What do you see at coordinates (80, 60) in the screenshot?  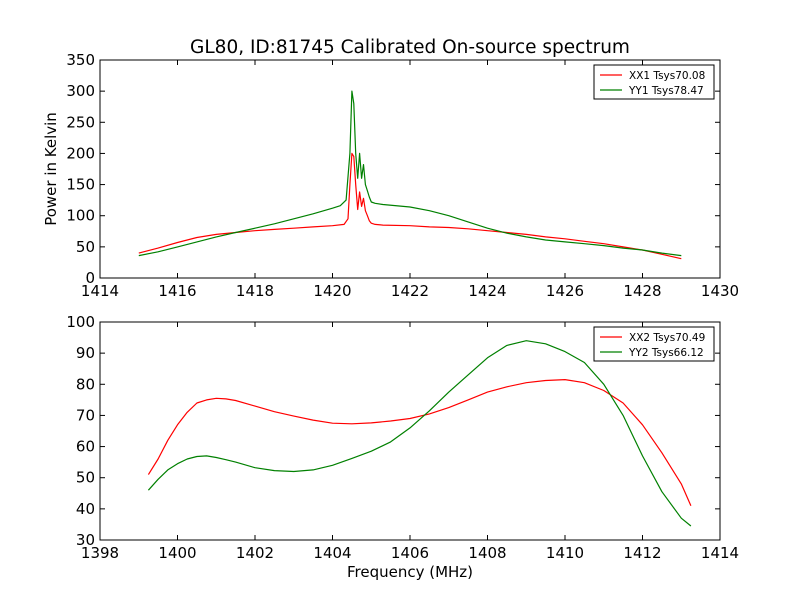 I see `y-tick-label: 350` at bounding box center [80, 60].